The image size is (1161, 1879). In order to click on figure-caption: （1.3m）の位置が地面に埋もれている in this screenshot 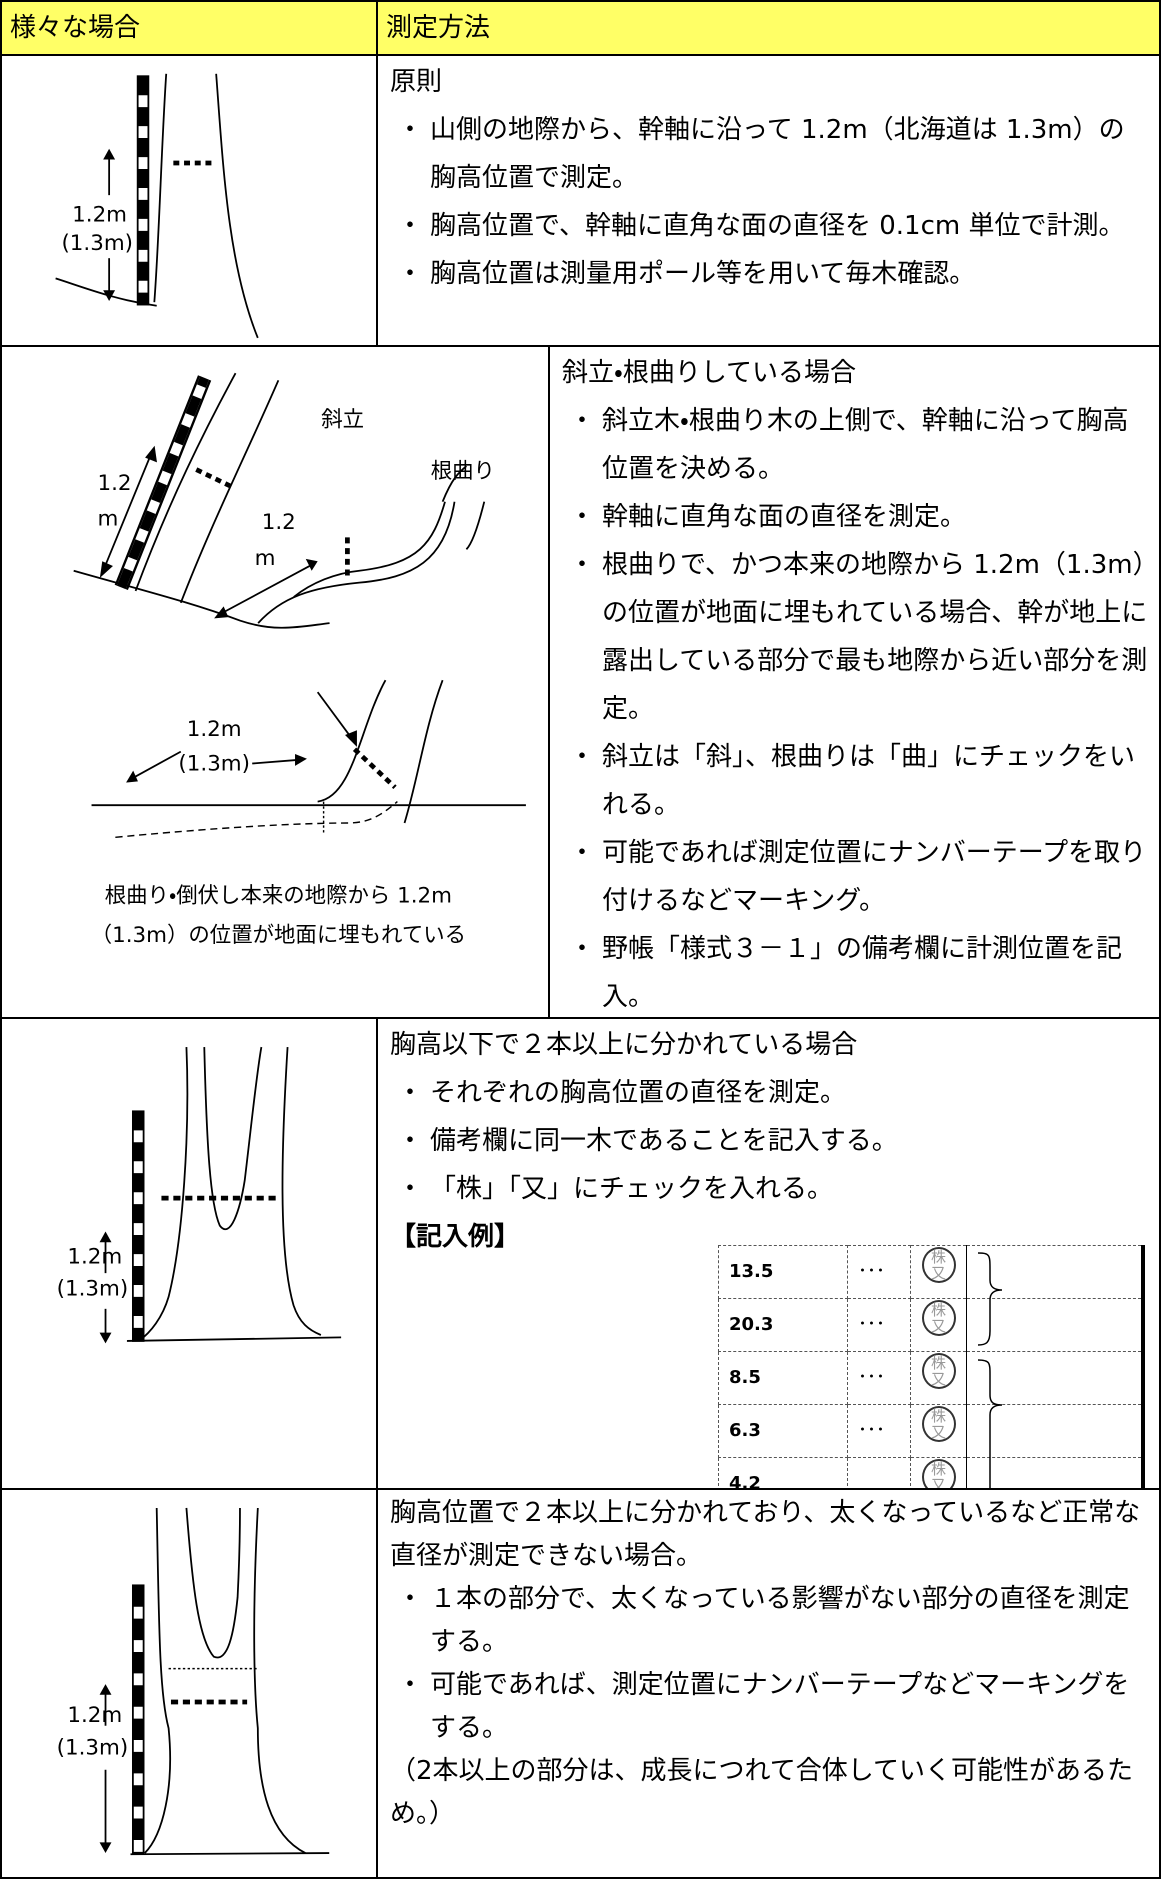, I will do `click(278, 935)`.